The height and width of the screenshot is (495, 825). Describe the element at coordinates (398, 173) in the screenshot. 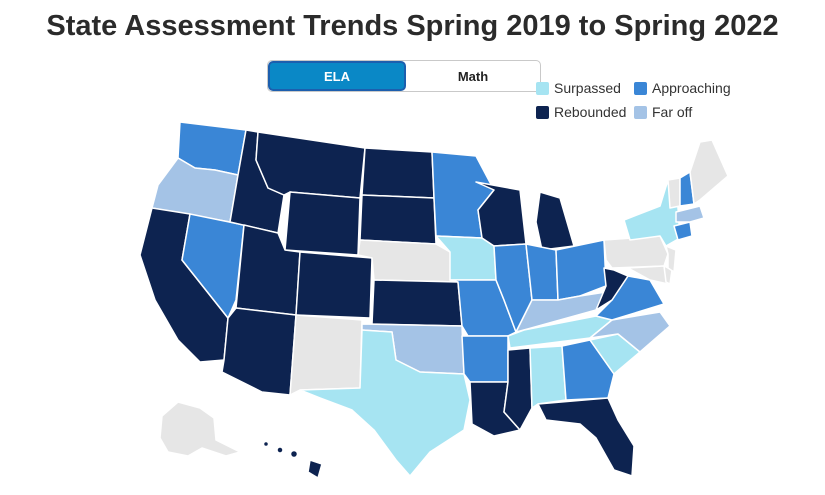

I see `state-nd` at that location.